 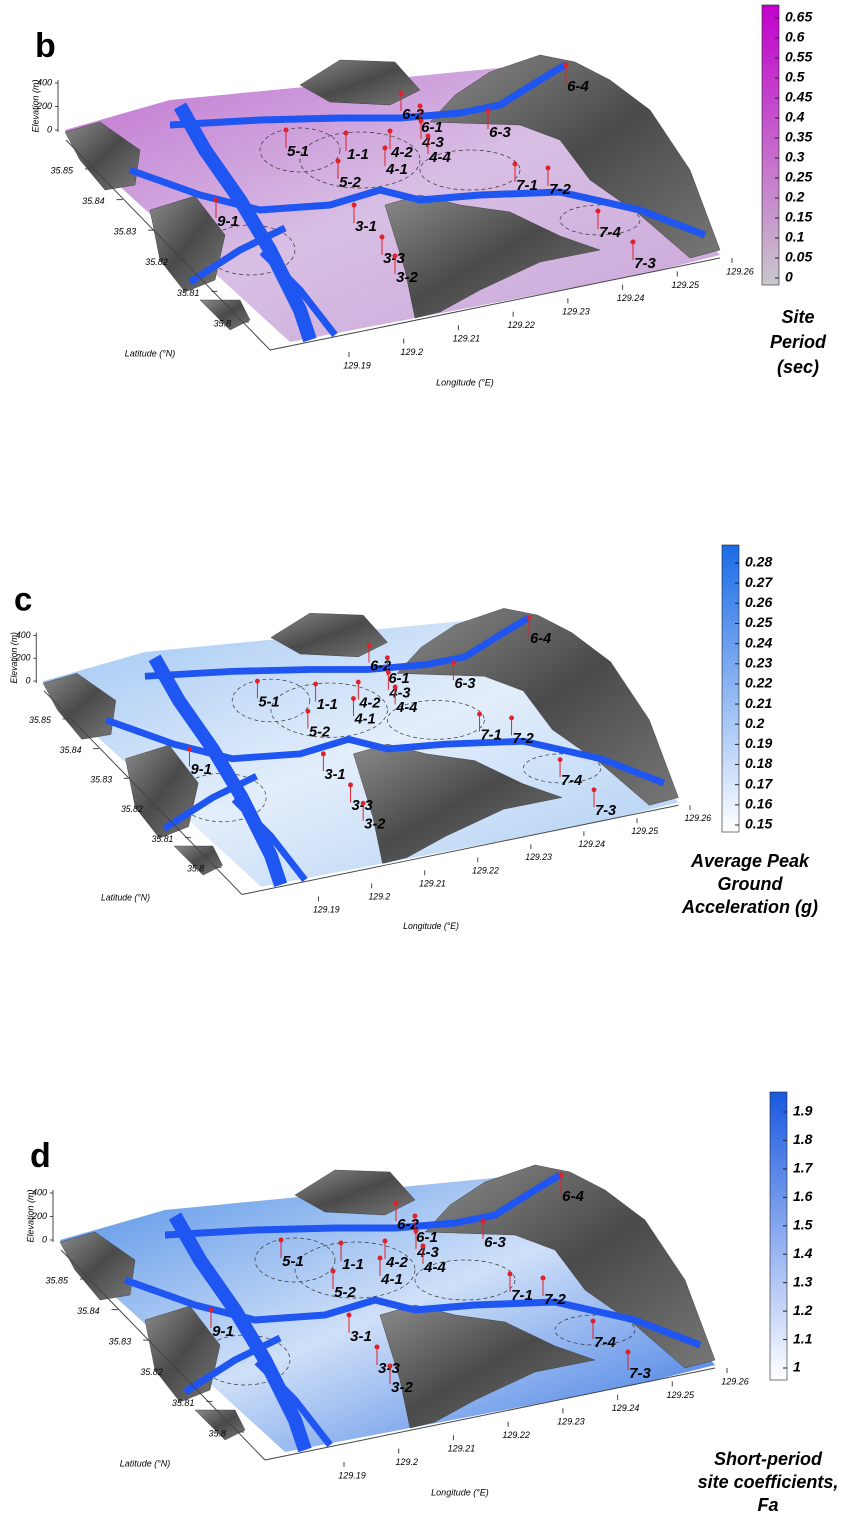 What do you see at coordinates (795, 37) in the screenshot?
I see `colorbar-tick-label: 0.6` at bounding box center [795, 37].